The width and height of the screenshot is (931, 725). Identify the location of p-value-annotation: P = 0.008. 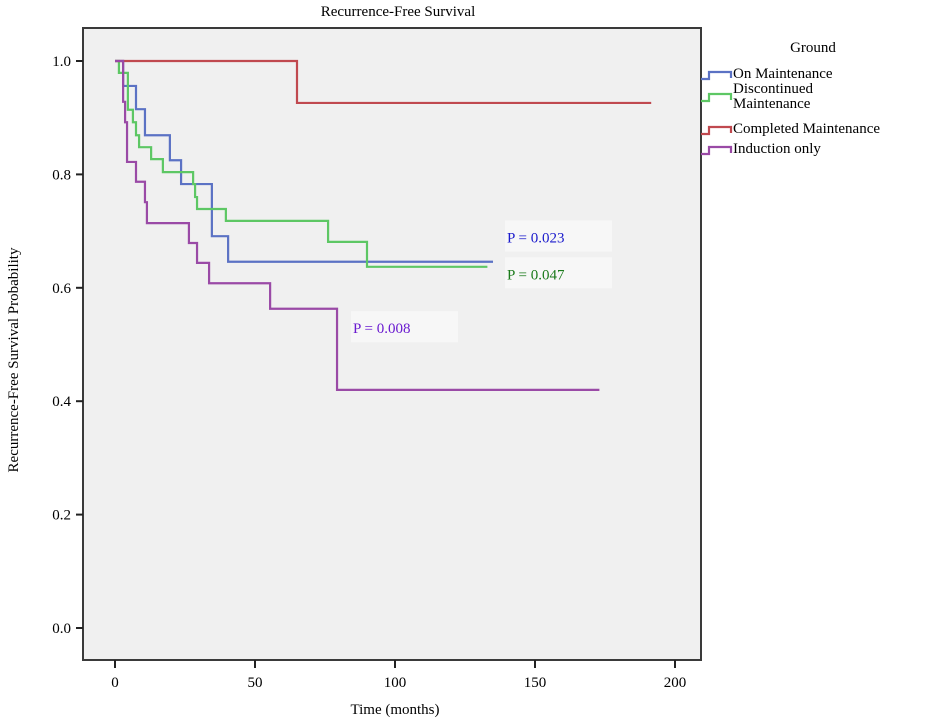
(382, 329).